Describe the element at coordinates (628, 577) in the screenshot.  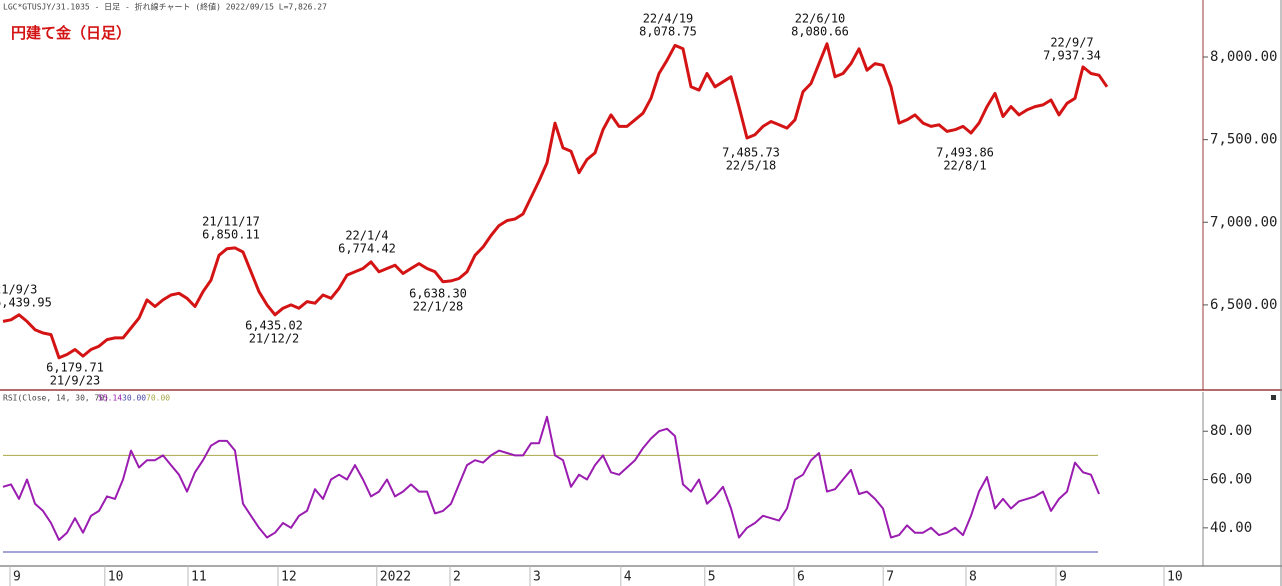
I see `x-tick-label: 4` at that location.